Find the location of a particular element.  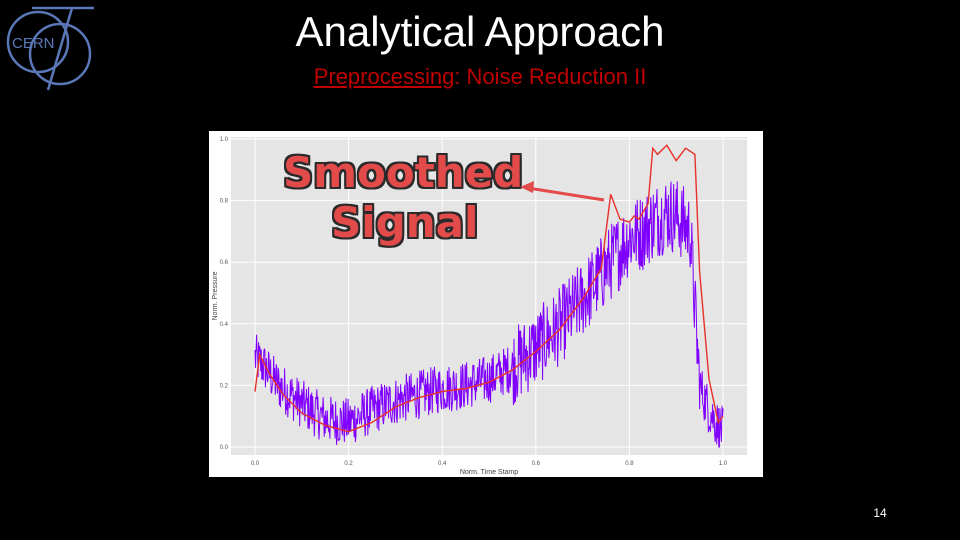

x-tick-label: 0.2 is located at coordinates (348, 464).